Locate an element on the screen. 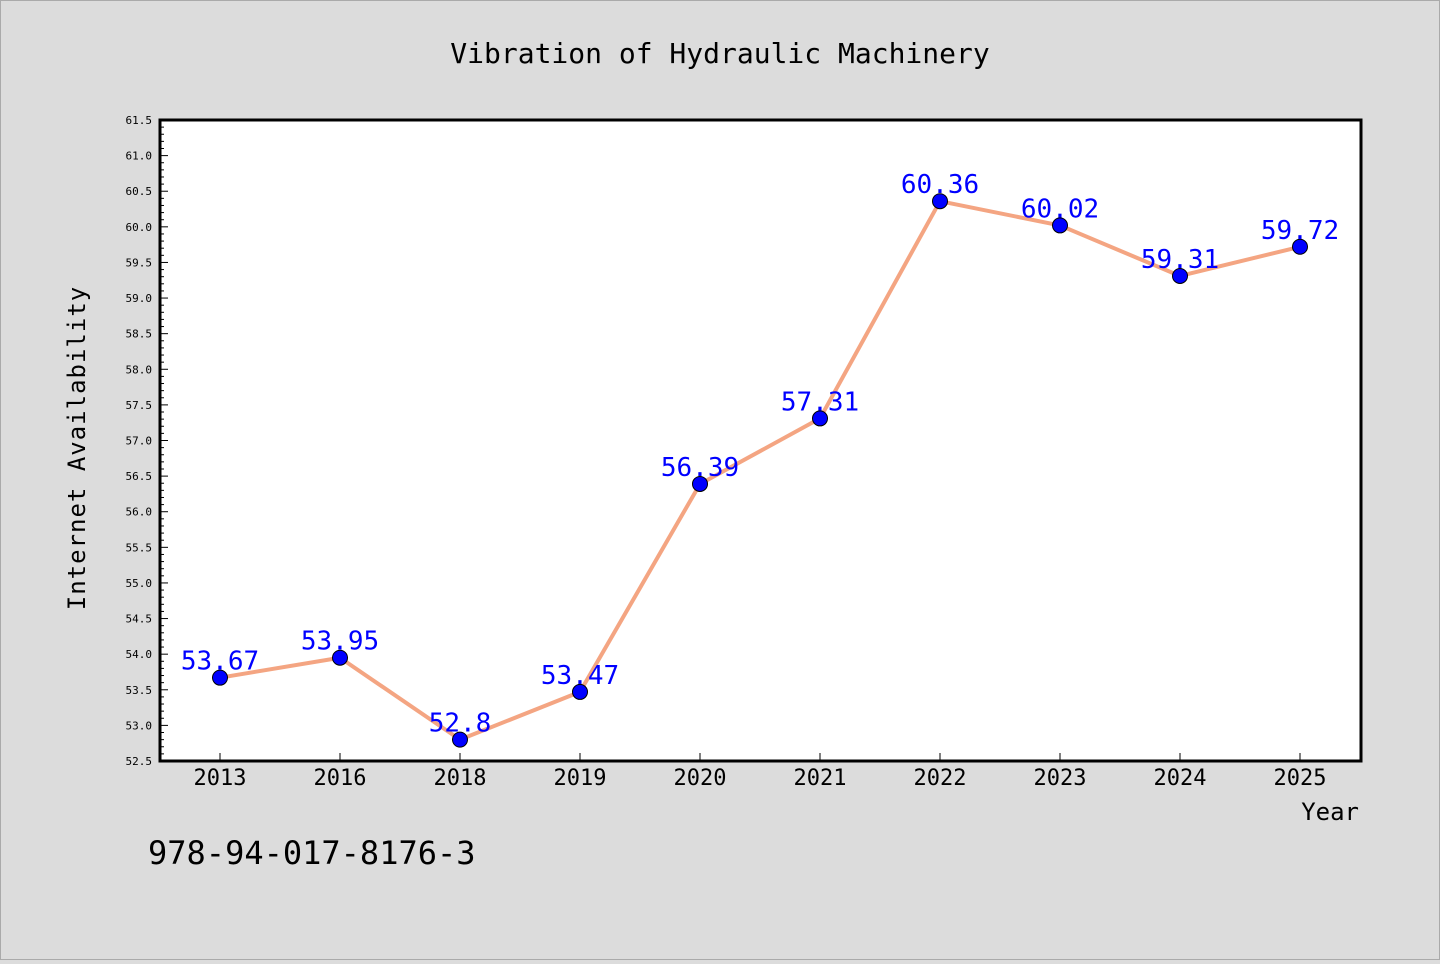 The image size is (1440, 964). y-tick-label: 53.5 is located at coordinates (139, 690).